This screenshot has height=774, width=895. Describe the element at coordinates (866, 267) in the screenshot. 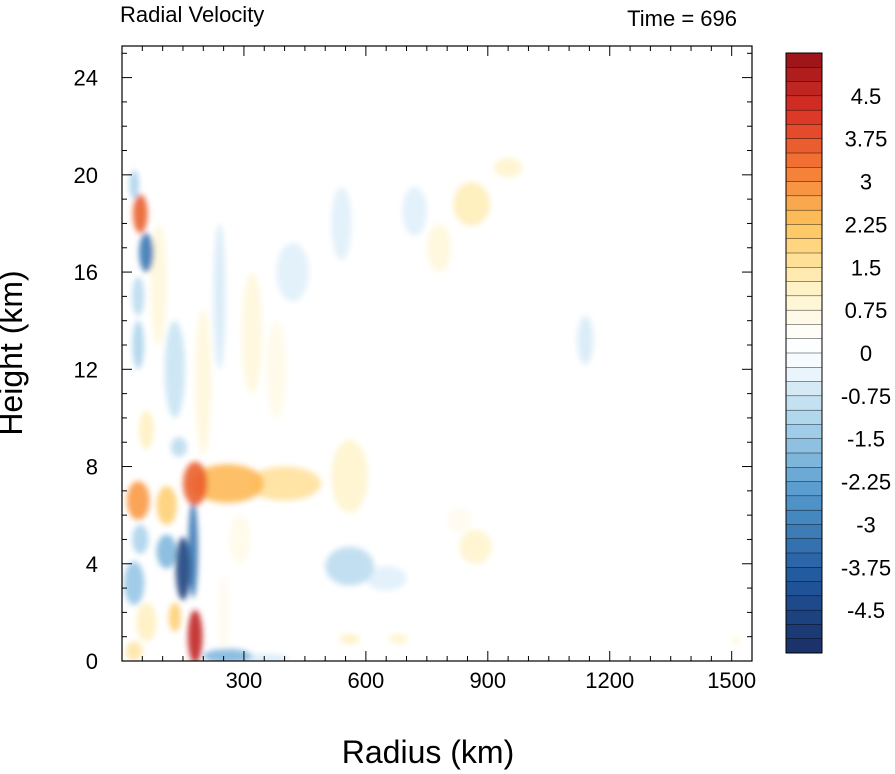

I see `colorbar-label: 1.5` at that location.